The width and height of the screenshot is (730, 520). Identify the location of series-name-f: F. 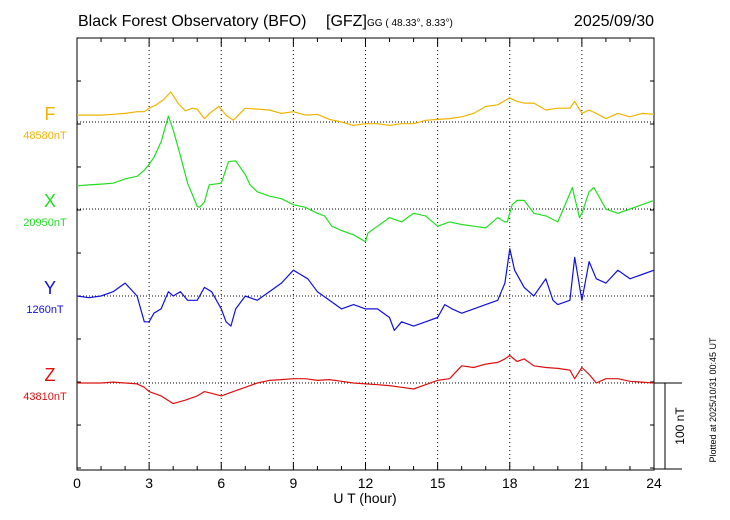
(50, 114).